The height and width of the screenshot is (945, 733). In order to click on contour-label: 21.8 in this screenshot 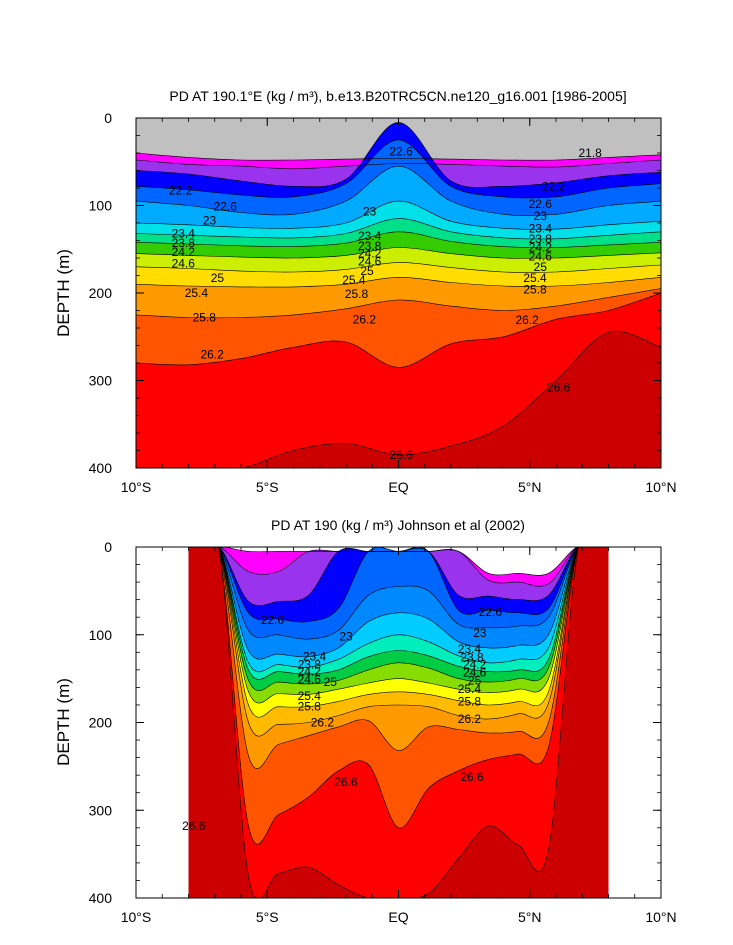, I will do `click(590, 153)`.